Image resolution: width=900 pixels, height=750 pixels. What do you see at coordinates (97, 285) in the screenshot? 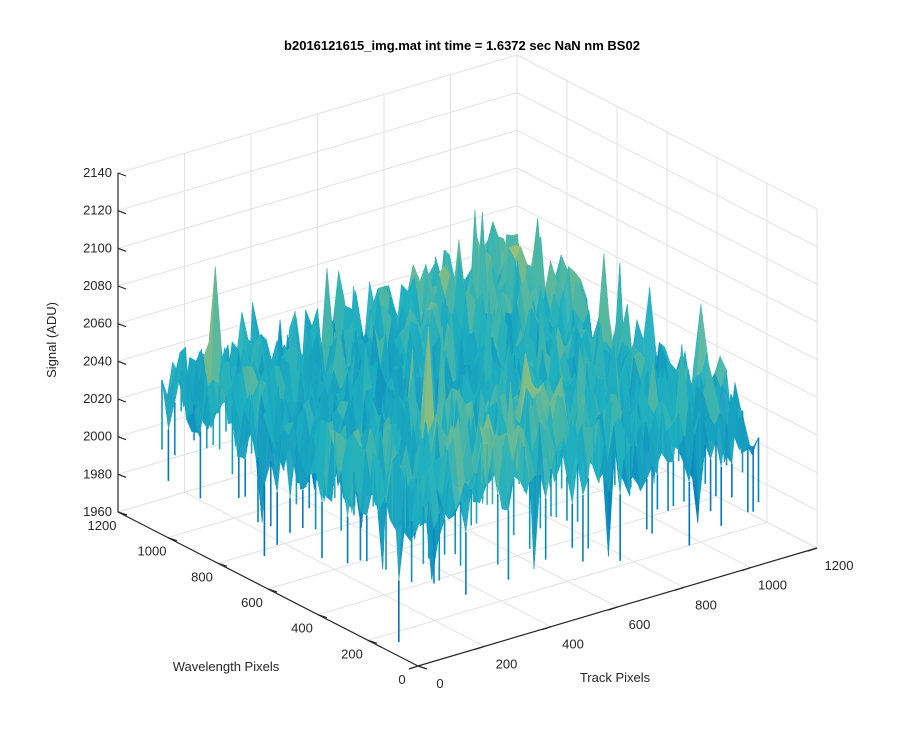
I see `z-tick-label: 2080` at bounding box center [97, 285].